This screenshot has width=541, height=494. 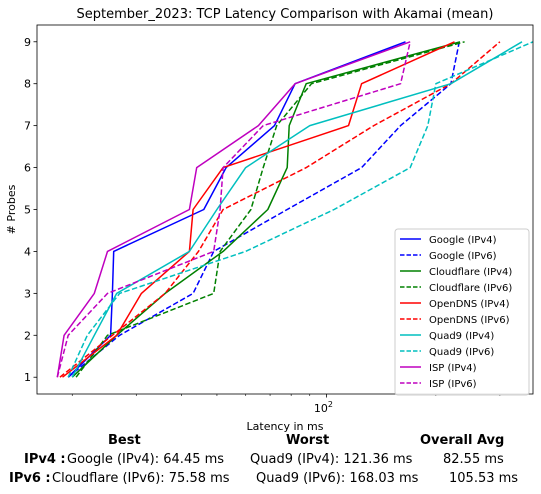 What do you see at coordinates (453, 384) in the screenshot?
I see `legend-label-9: ISP (IPv6)` at bounding box center [453, 384].